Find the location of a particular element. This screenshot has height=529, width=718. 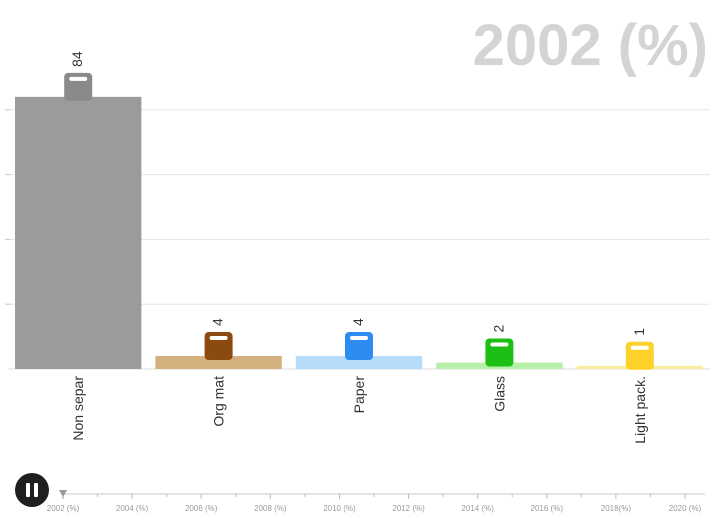

timeline-label: 2016 (%) is located at coordinates (547, 508).